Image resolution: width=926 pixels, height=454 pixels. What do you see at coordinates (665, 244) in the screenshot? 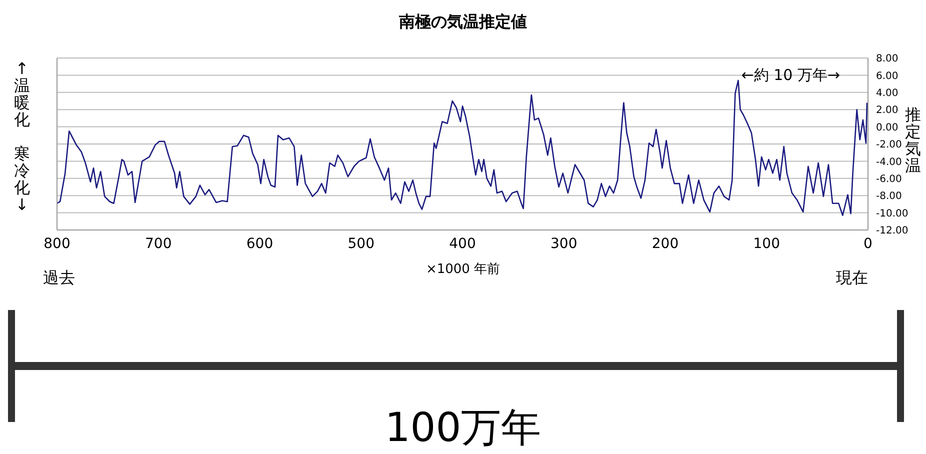
I see `x-tick-label: 200` at bounding box center [665, 244].